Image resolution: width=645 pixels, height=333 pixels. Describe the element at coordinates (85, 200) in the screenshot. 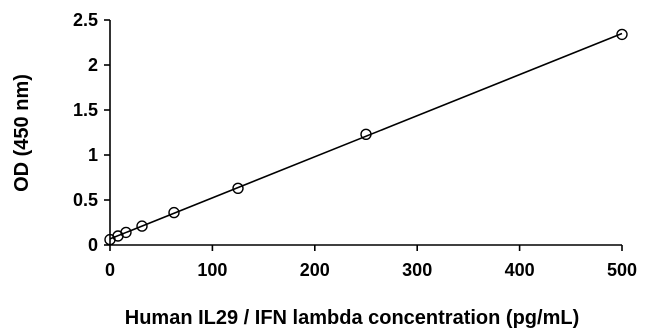

I see `y-tick-label: 0.5` at that location.